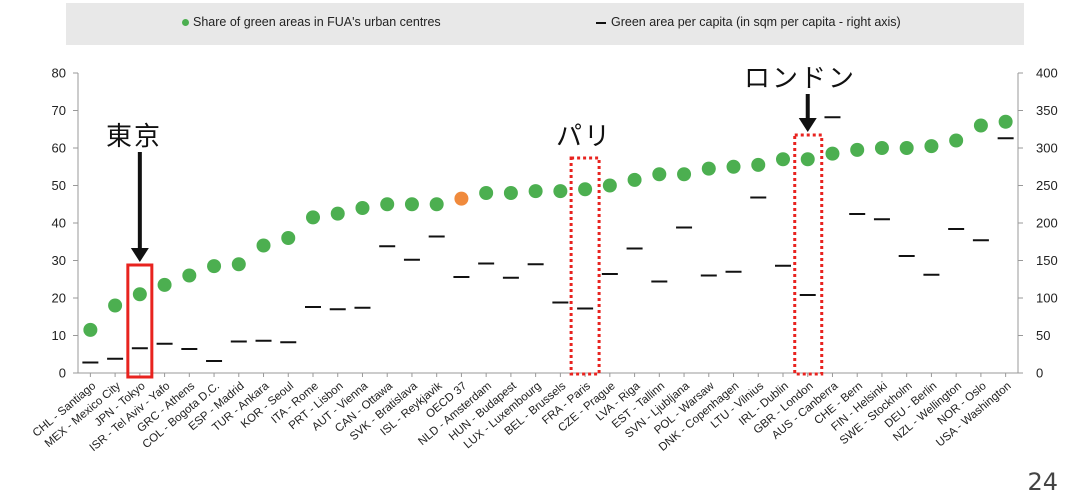  I want to click on left-tick-label: 50, so click(59, 185).